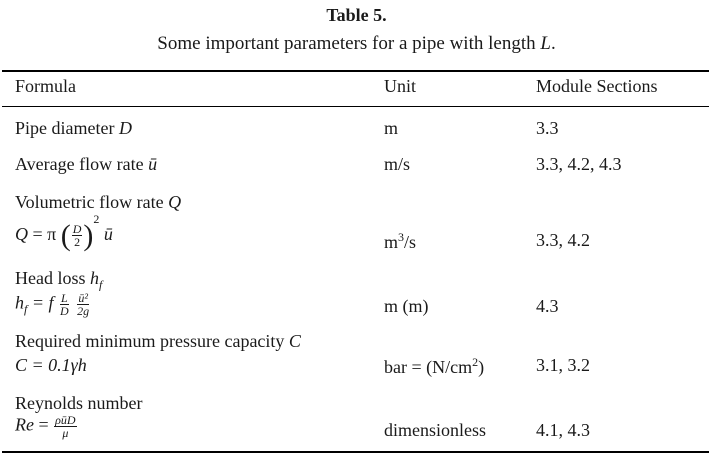 The height and width of the screenshot is (469, 713). Describe the element at coordinates (553, 43) in the screenshot. I see `subtitle-period: .` at that location.